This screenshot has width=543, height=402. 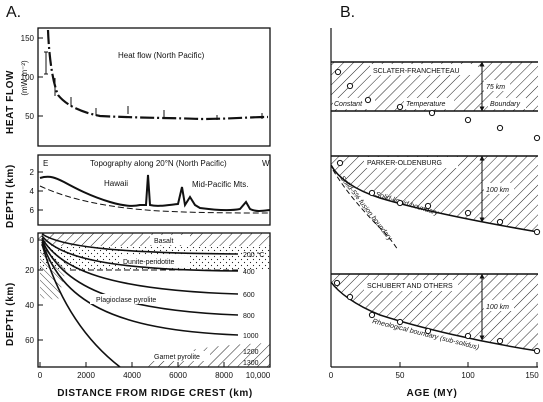 What do you see at coordinates (348, 104) in the screenshot?
I see `model1-note-constant: Constant` at bounding box center [348, 104].